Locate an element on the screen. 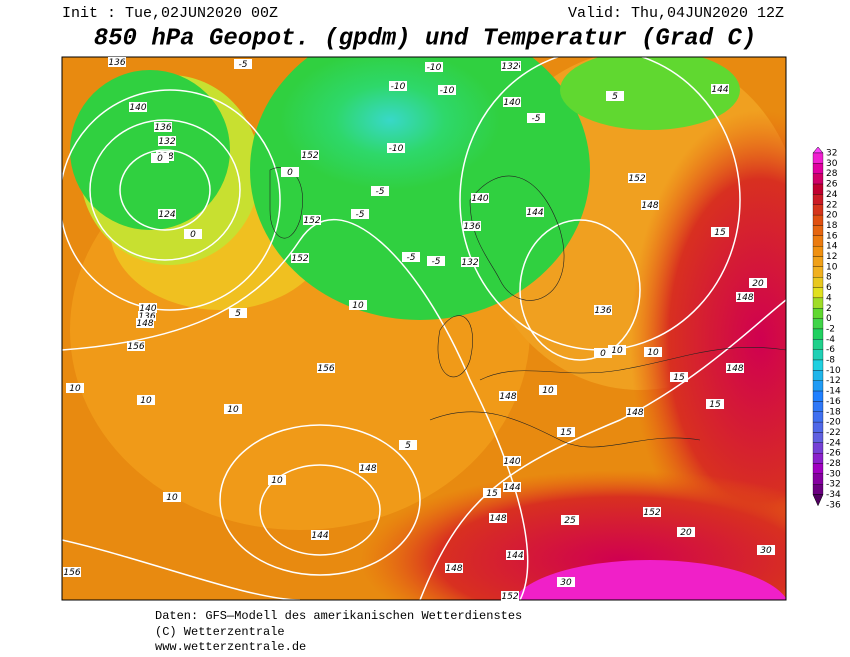  footer-line: (C) Wetterzentrale is located at coordinates (220, 632).